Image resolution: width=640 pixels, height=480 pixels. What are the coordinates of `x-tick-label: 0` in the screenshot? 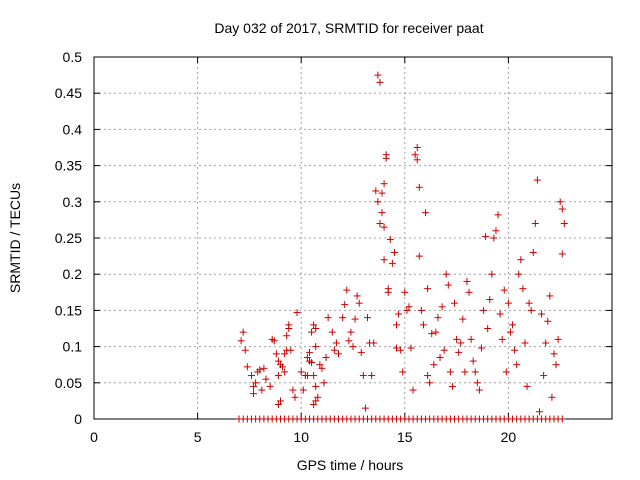 It's located at (94, 437).